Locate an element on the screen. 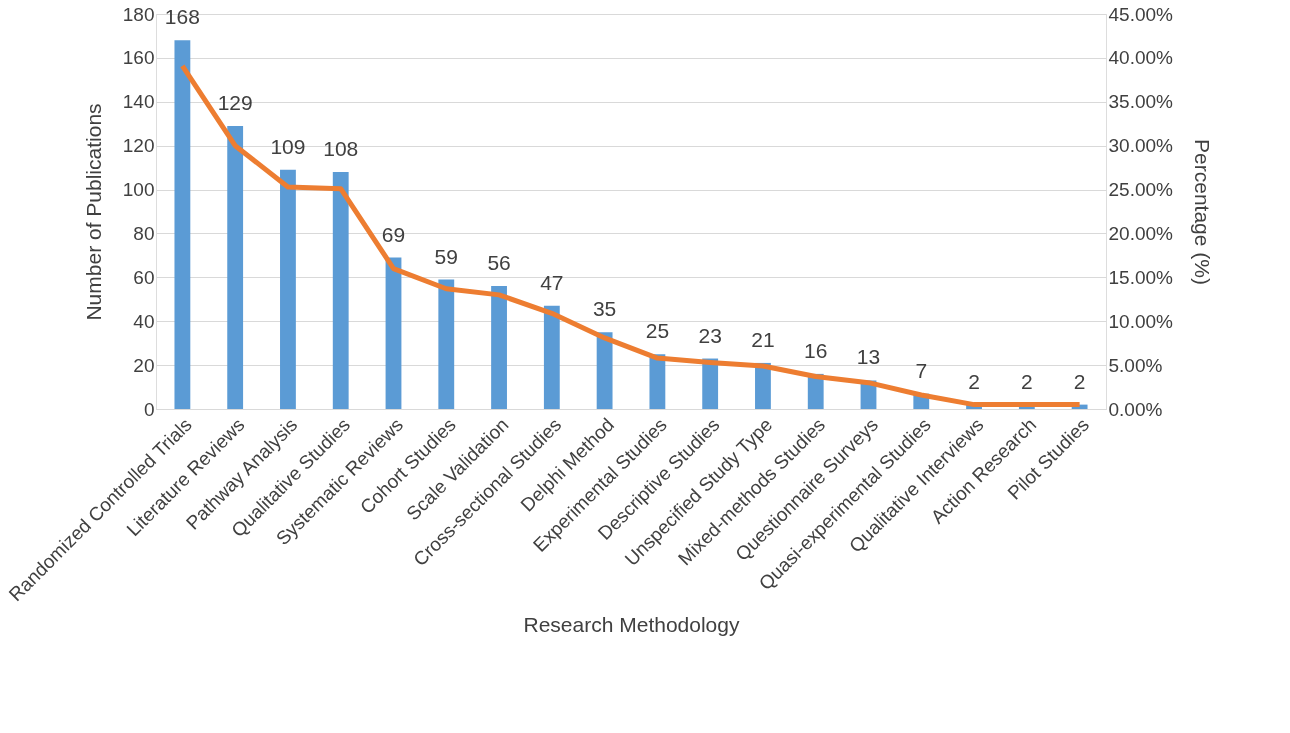  data-label: 109 is located at coordinates (288, 146).